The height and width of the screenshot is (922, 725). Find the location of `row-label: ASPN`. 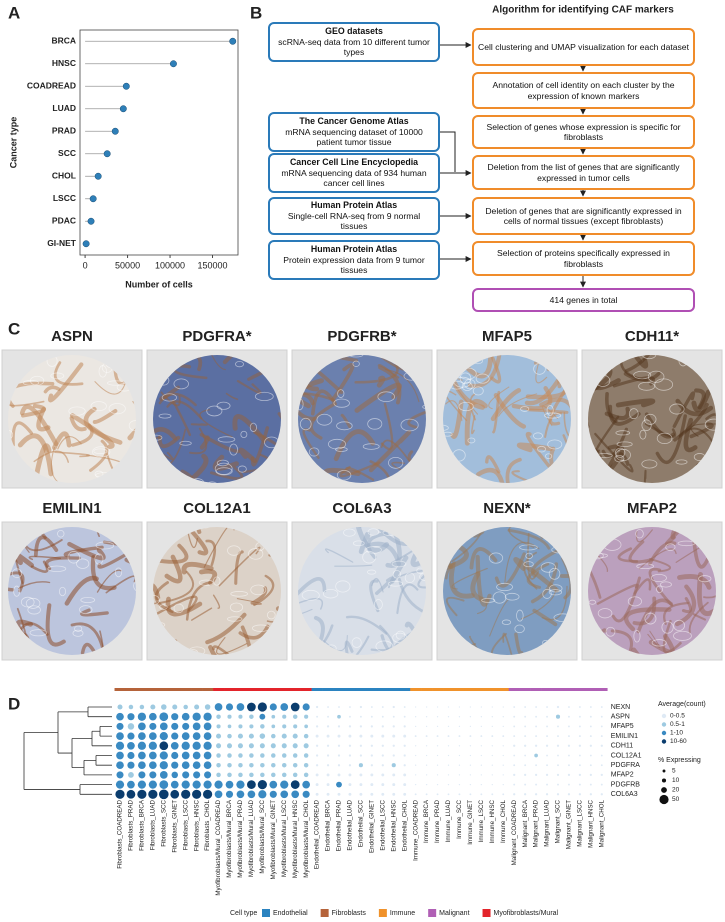

row-label: ASPN is located at coordinates (620, 717).